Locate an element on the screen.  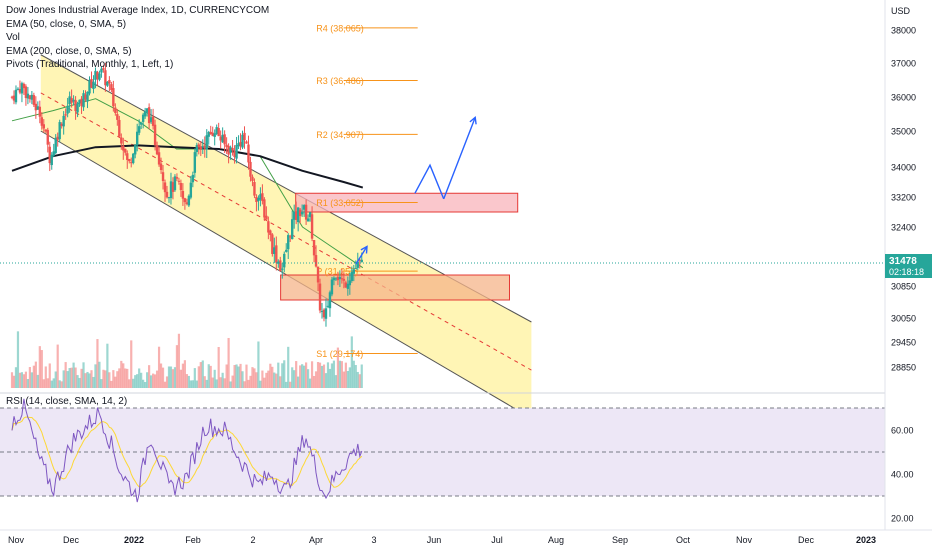
rsi-legend: RSI (14, close, SMA, 14, 2) is located at coordinates (67, 401).